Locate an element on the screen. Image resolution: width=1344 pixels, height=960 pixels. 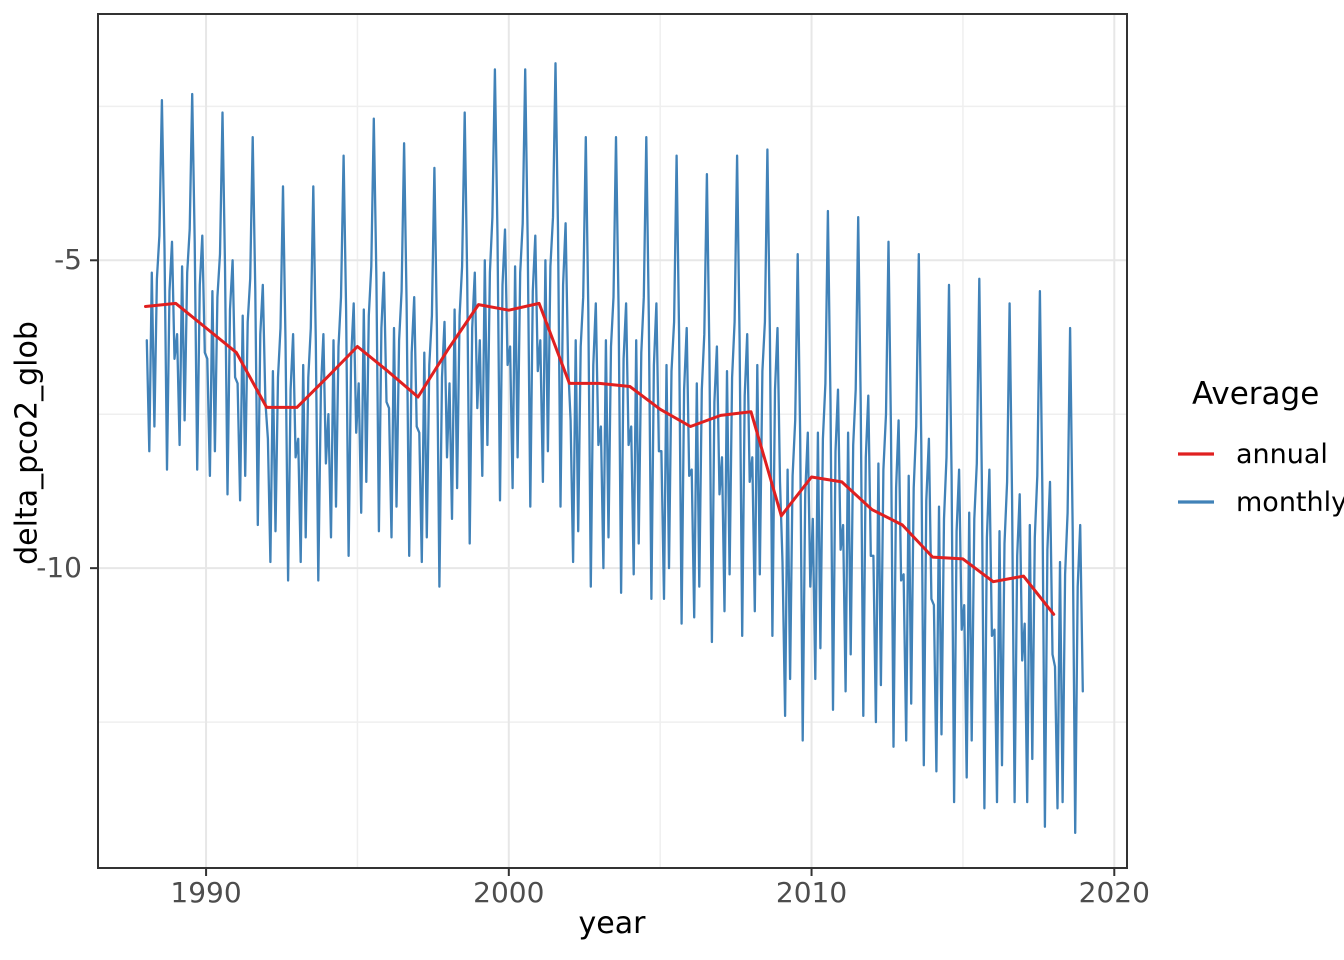
y-tick-label--10: -10 is located at coordinates (59, 568).